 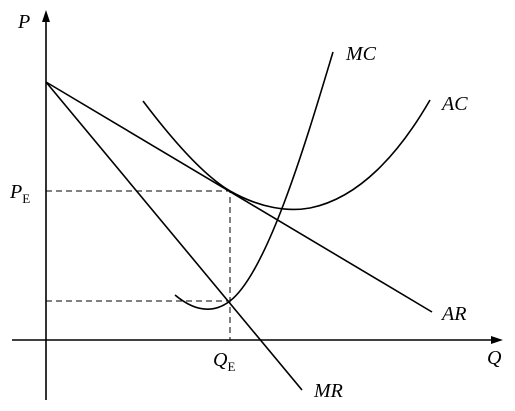 I want to click on y-arrow, so click(x=46, y=16).